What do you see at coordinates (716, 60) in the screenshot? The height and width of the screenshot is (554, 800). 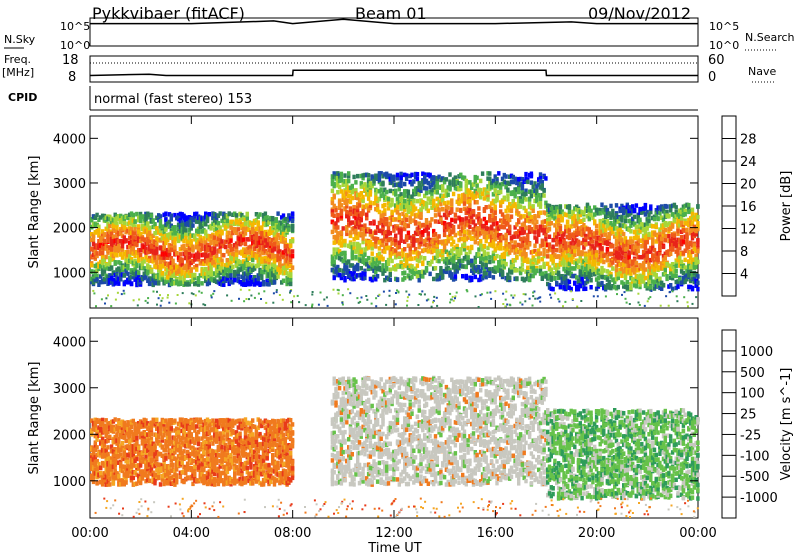 I see `nave-tick-top: 60` at bounding box center [716, 60].